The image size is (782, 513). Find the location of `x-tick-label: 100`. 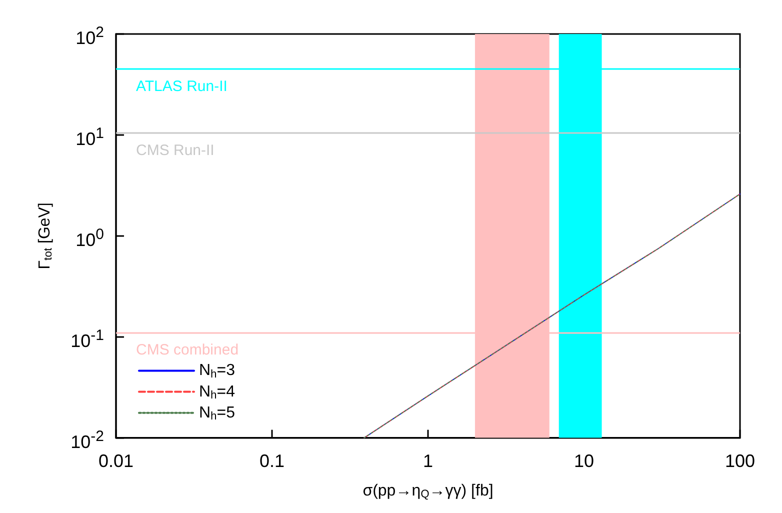

x-tick-label: 100 is located at coordinates (740, 460).